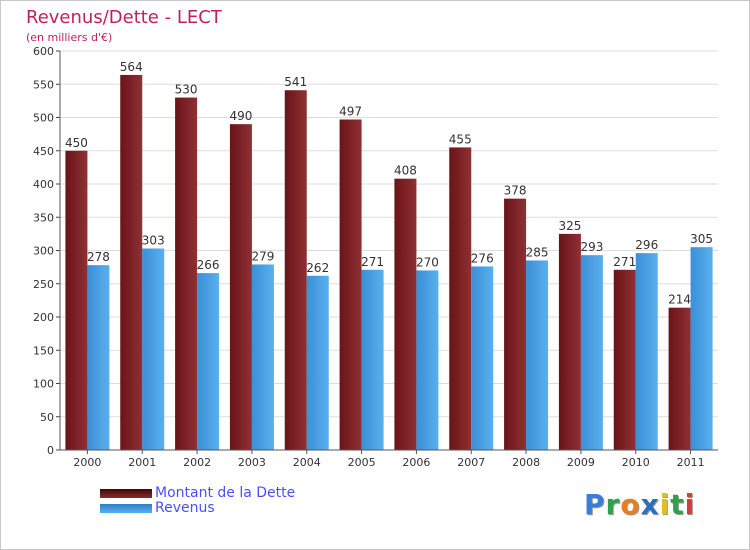  I want to click on data-label-debt: 564, so click(131, 67).